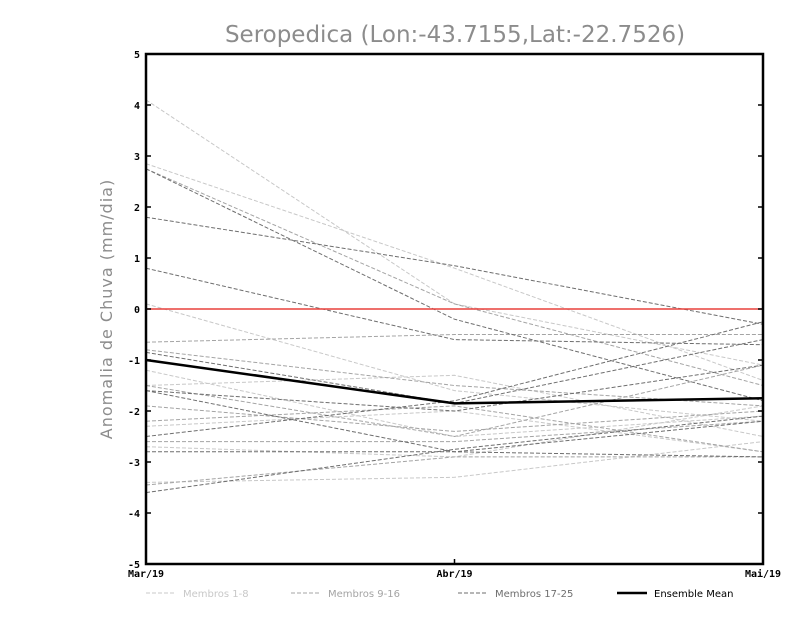 The height and width of the screenshot is (618, 800). Describe the element at coordinates (534, 594) in the screenshot. I see `legend-label: Membros 17-25` at that location.